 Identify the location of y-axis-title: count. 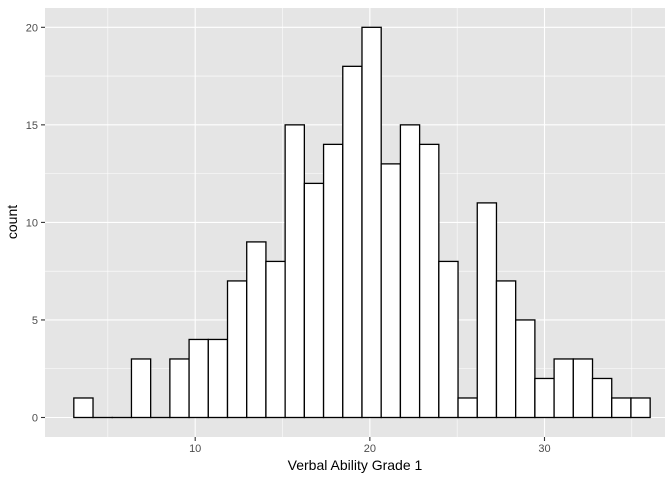
(12, 222).